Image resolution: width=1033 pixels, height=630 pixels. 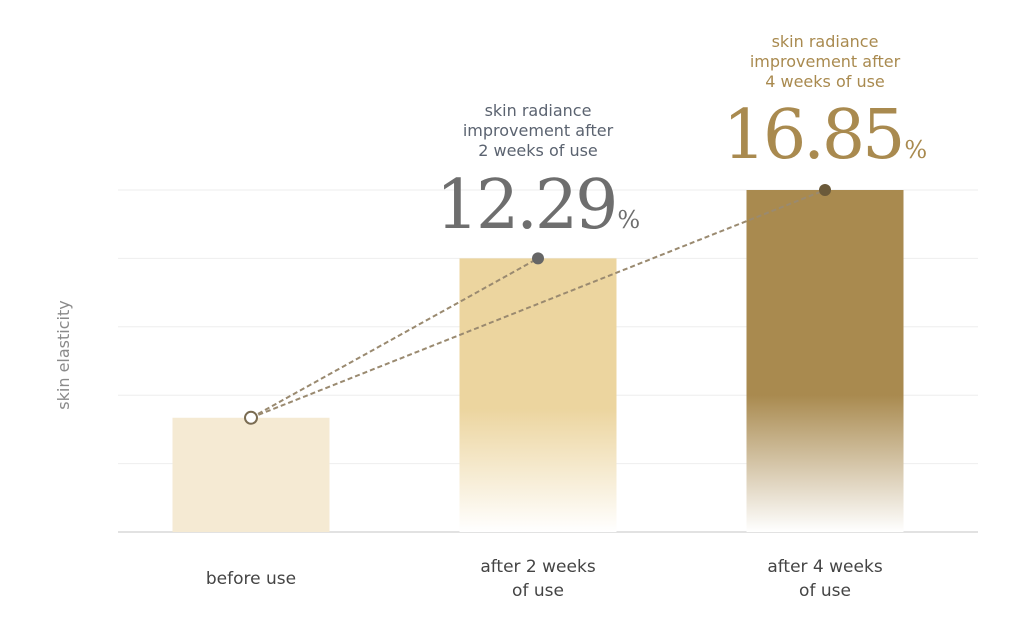 I want to click on y-axis-label: skin elasticity, so click(x=63, y=354).